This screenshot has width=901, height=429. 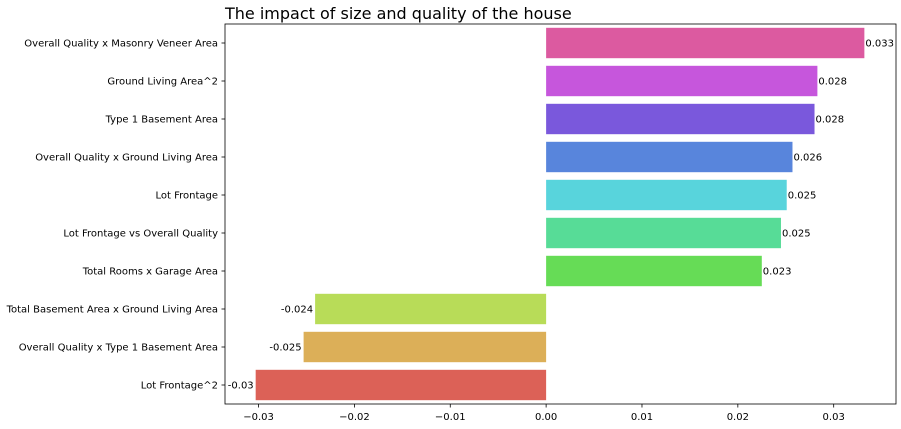 I want to click on data-label: 0.033, so click(x=879, y=44).